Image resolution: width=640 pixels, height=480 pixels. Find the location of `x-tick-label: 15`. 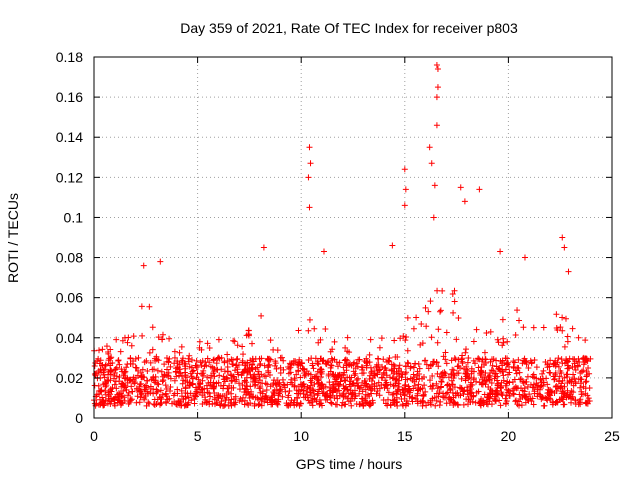

x-tick-label: 15 is located at coordinates (405, 436).